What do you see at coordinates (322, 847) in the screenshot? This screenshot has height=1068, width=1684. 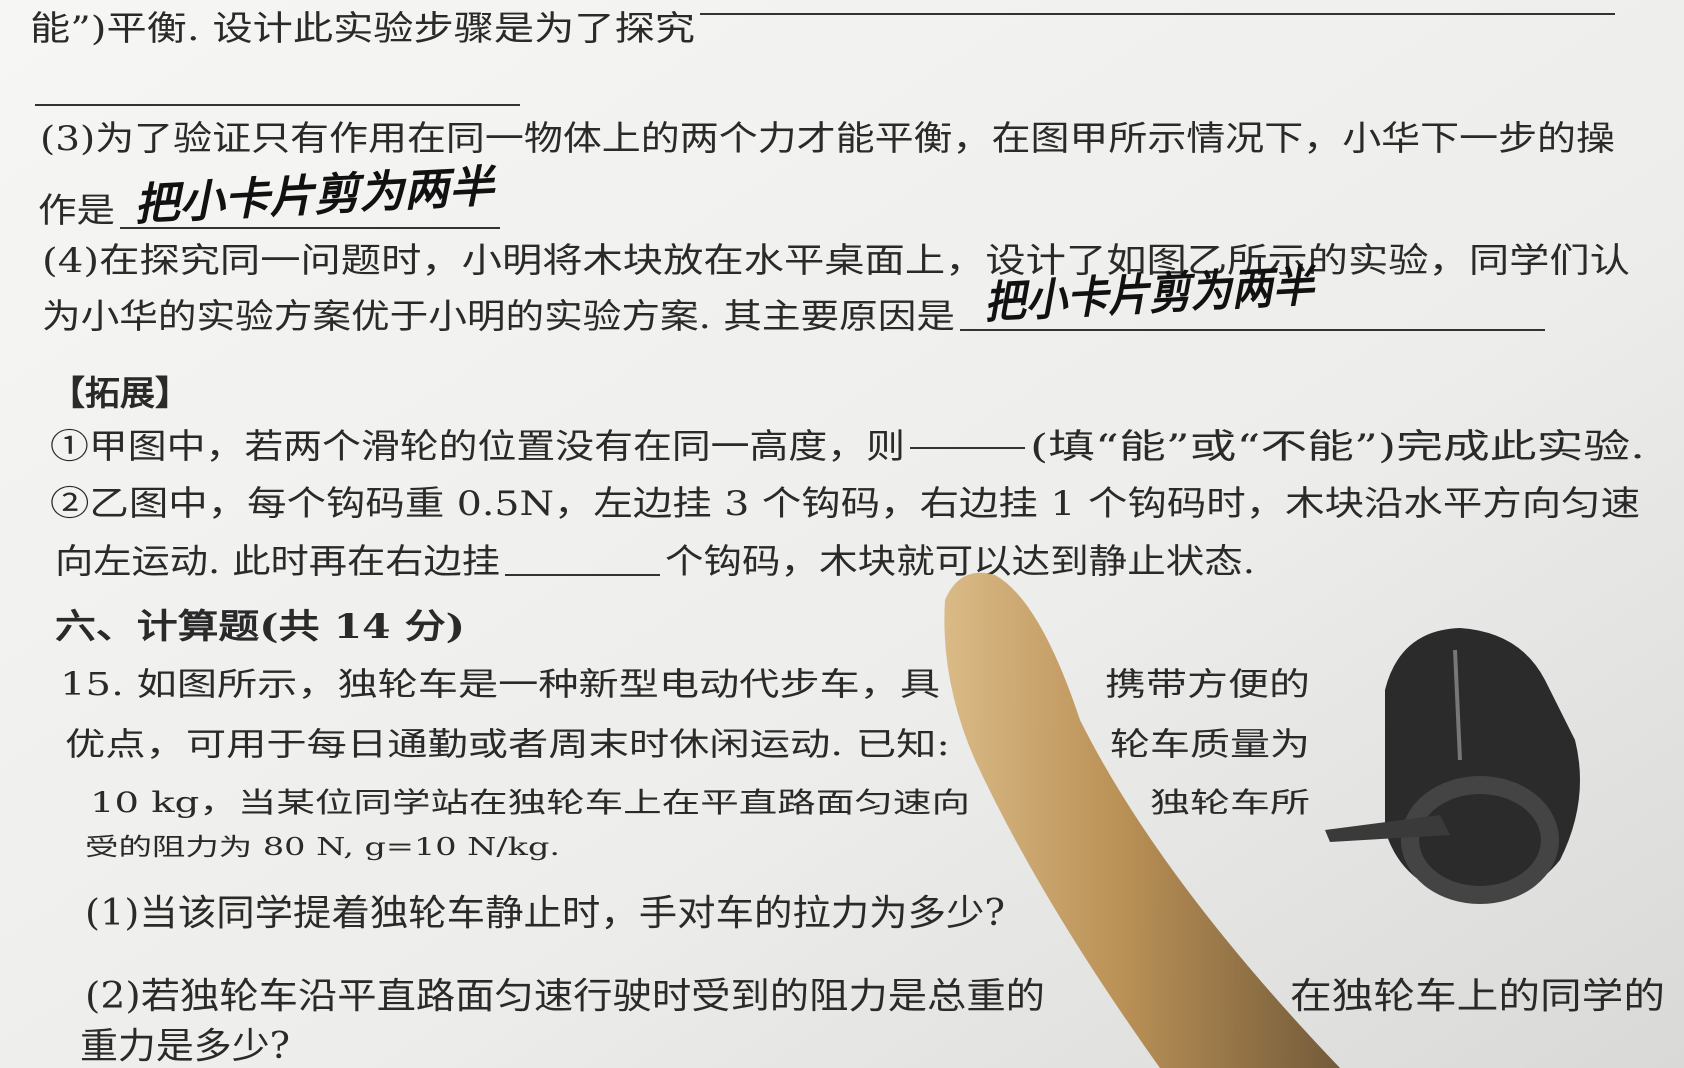 I see `text-line: 受的阻力为 80 N, g=10 N/kg.` at bounding box center [322, 847].